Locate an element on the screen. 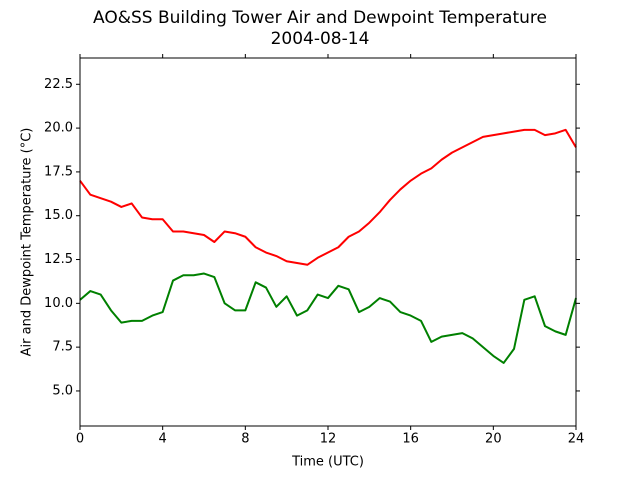 The height and width of the screenshot is (480, 640). y-tick-label: 20.0 is located at coordinates (58, 128).